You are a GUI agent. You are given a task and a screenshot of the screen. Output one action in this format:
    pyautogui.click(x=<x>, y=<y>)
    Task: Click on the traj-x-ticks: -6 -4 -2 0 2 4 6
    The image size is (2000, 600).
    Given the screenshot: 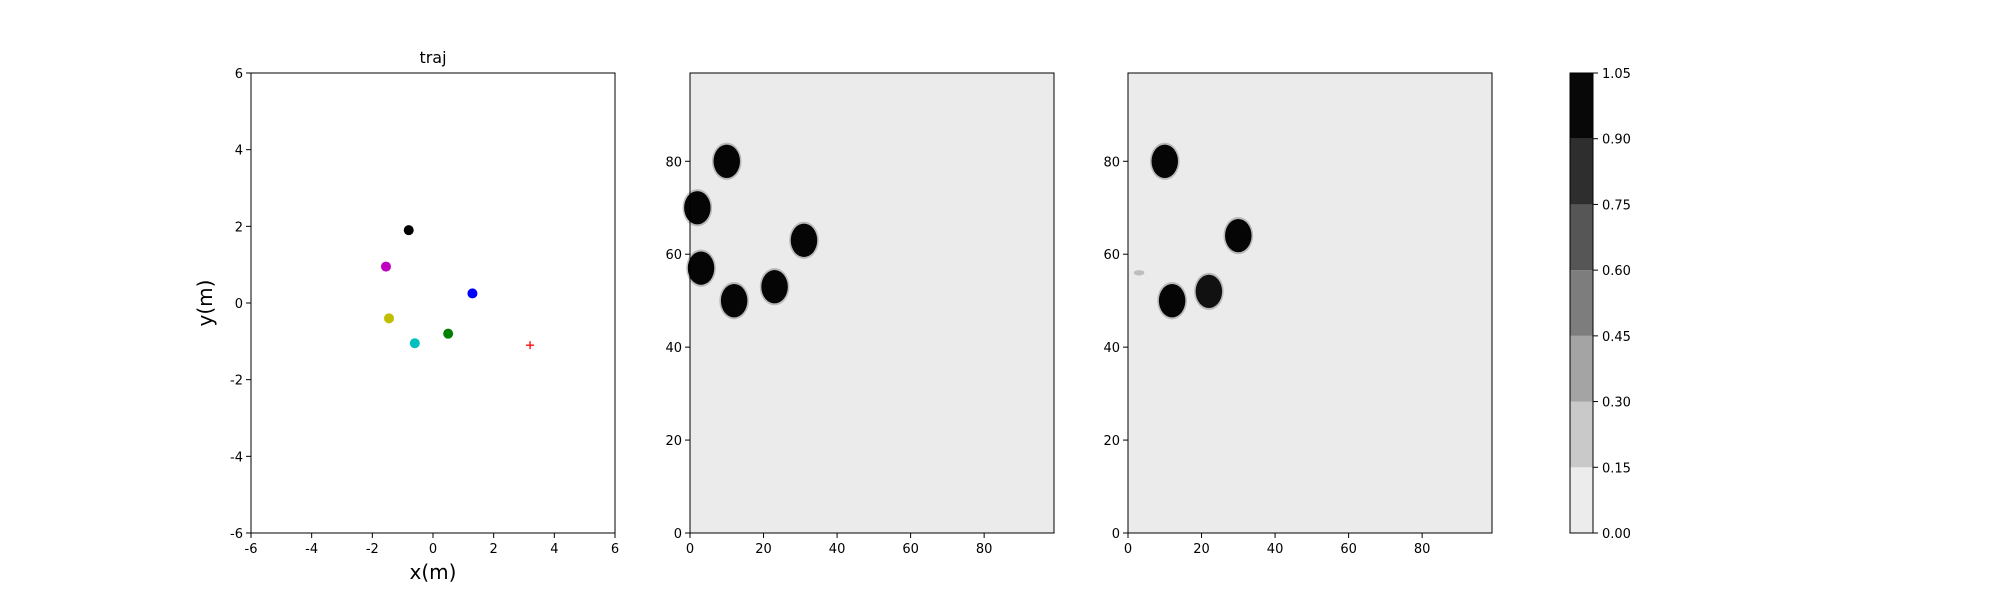 What is the action you would take?
    pyautogui.click(x=432, y=545)
    